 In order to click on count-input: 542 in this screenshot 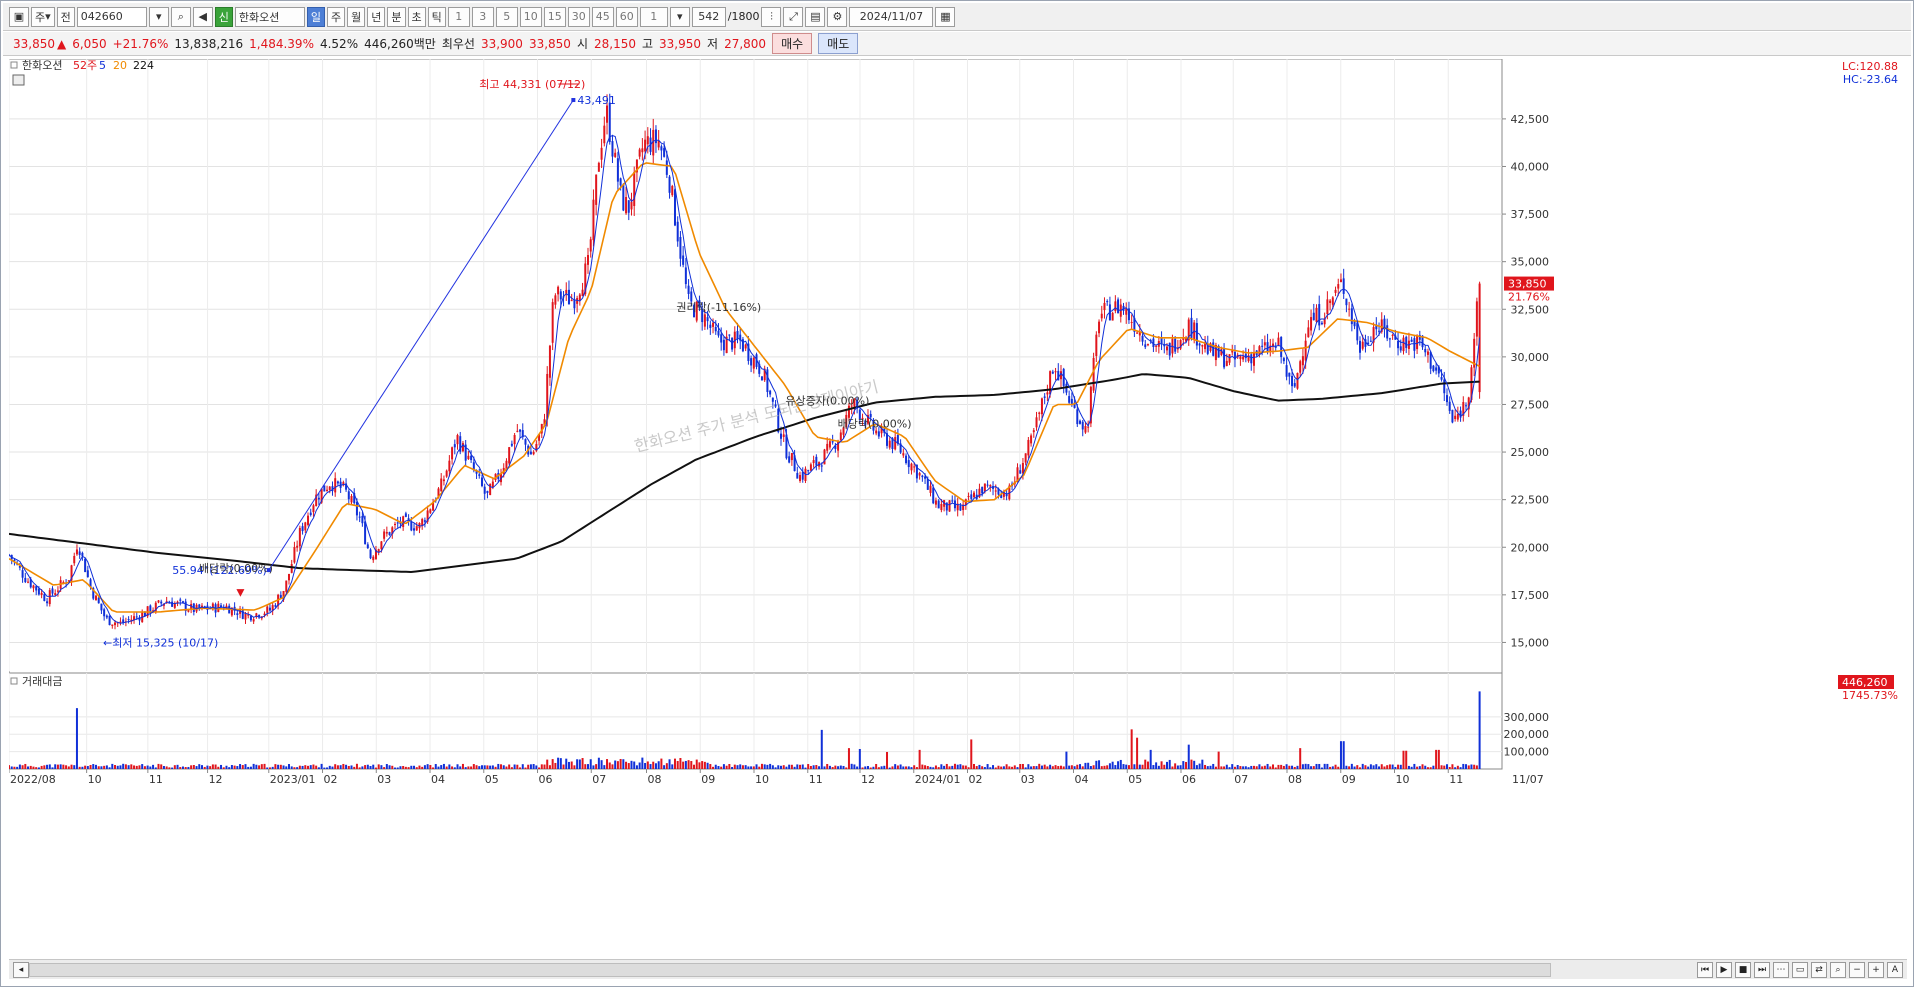, I will do `click(708, 16)`.